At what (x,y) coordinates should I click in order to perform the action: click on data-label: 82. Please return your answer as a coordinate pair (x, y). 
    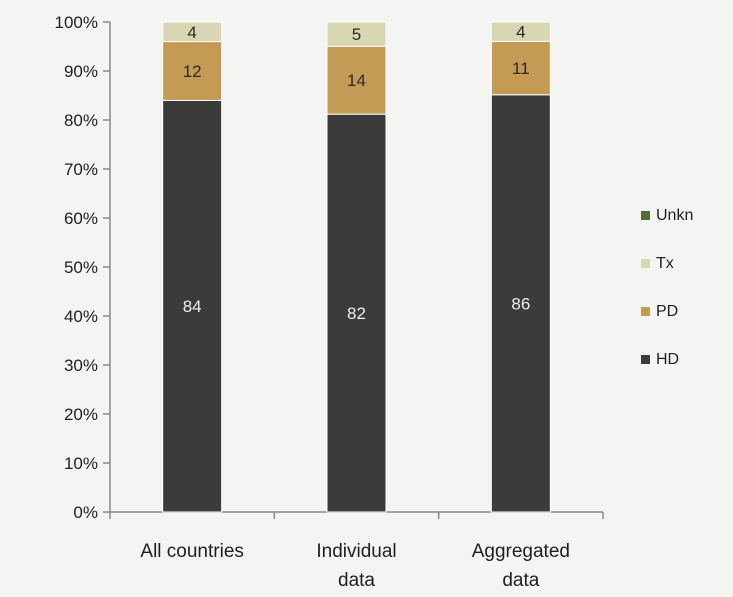
    Looking at the image, I should click on (356, 313).